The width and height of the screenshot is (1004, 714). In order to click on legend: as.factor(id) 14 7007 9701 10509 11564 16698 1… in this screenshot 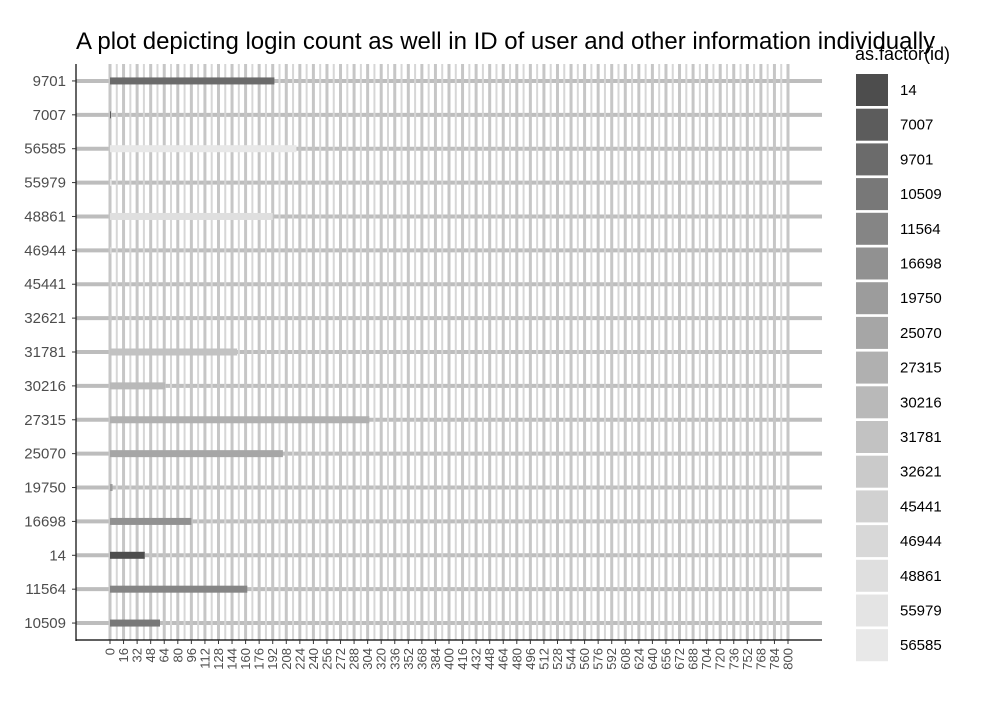, I will do `click(902, 353)`.